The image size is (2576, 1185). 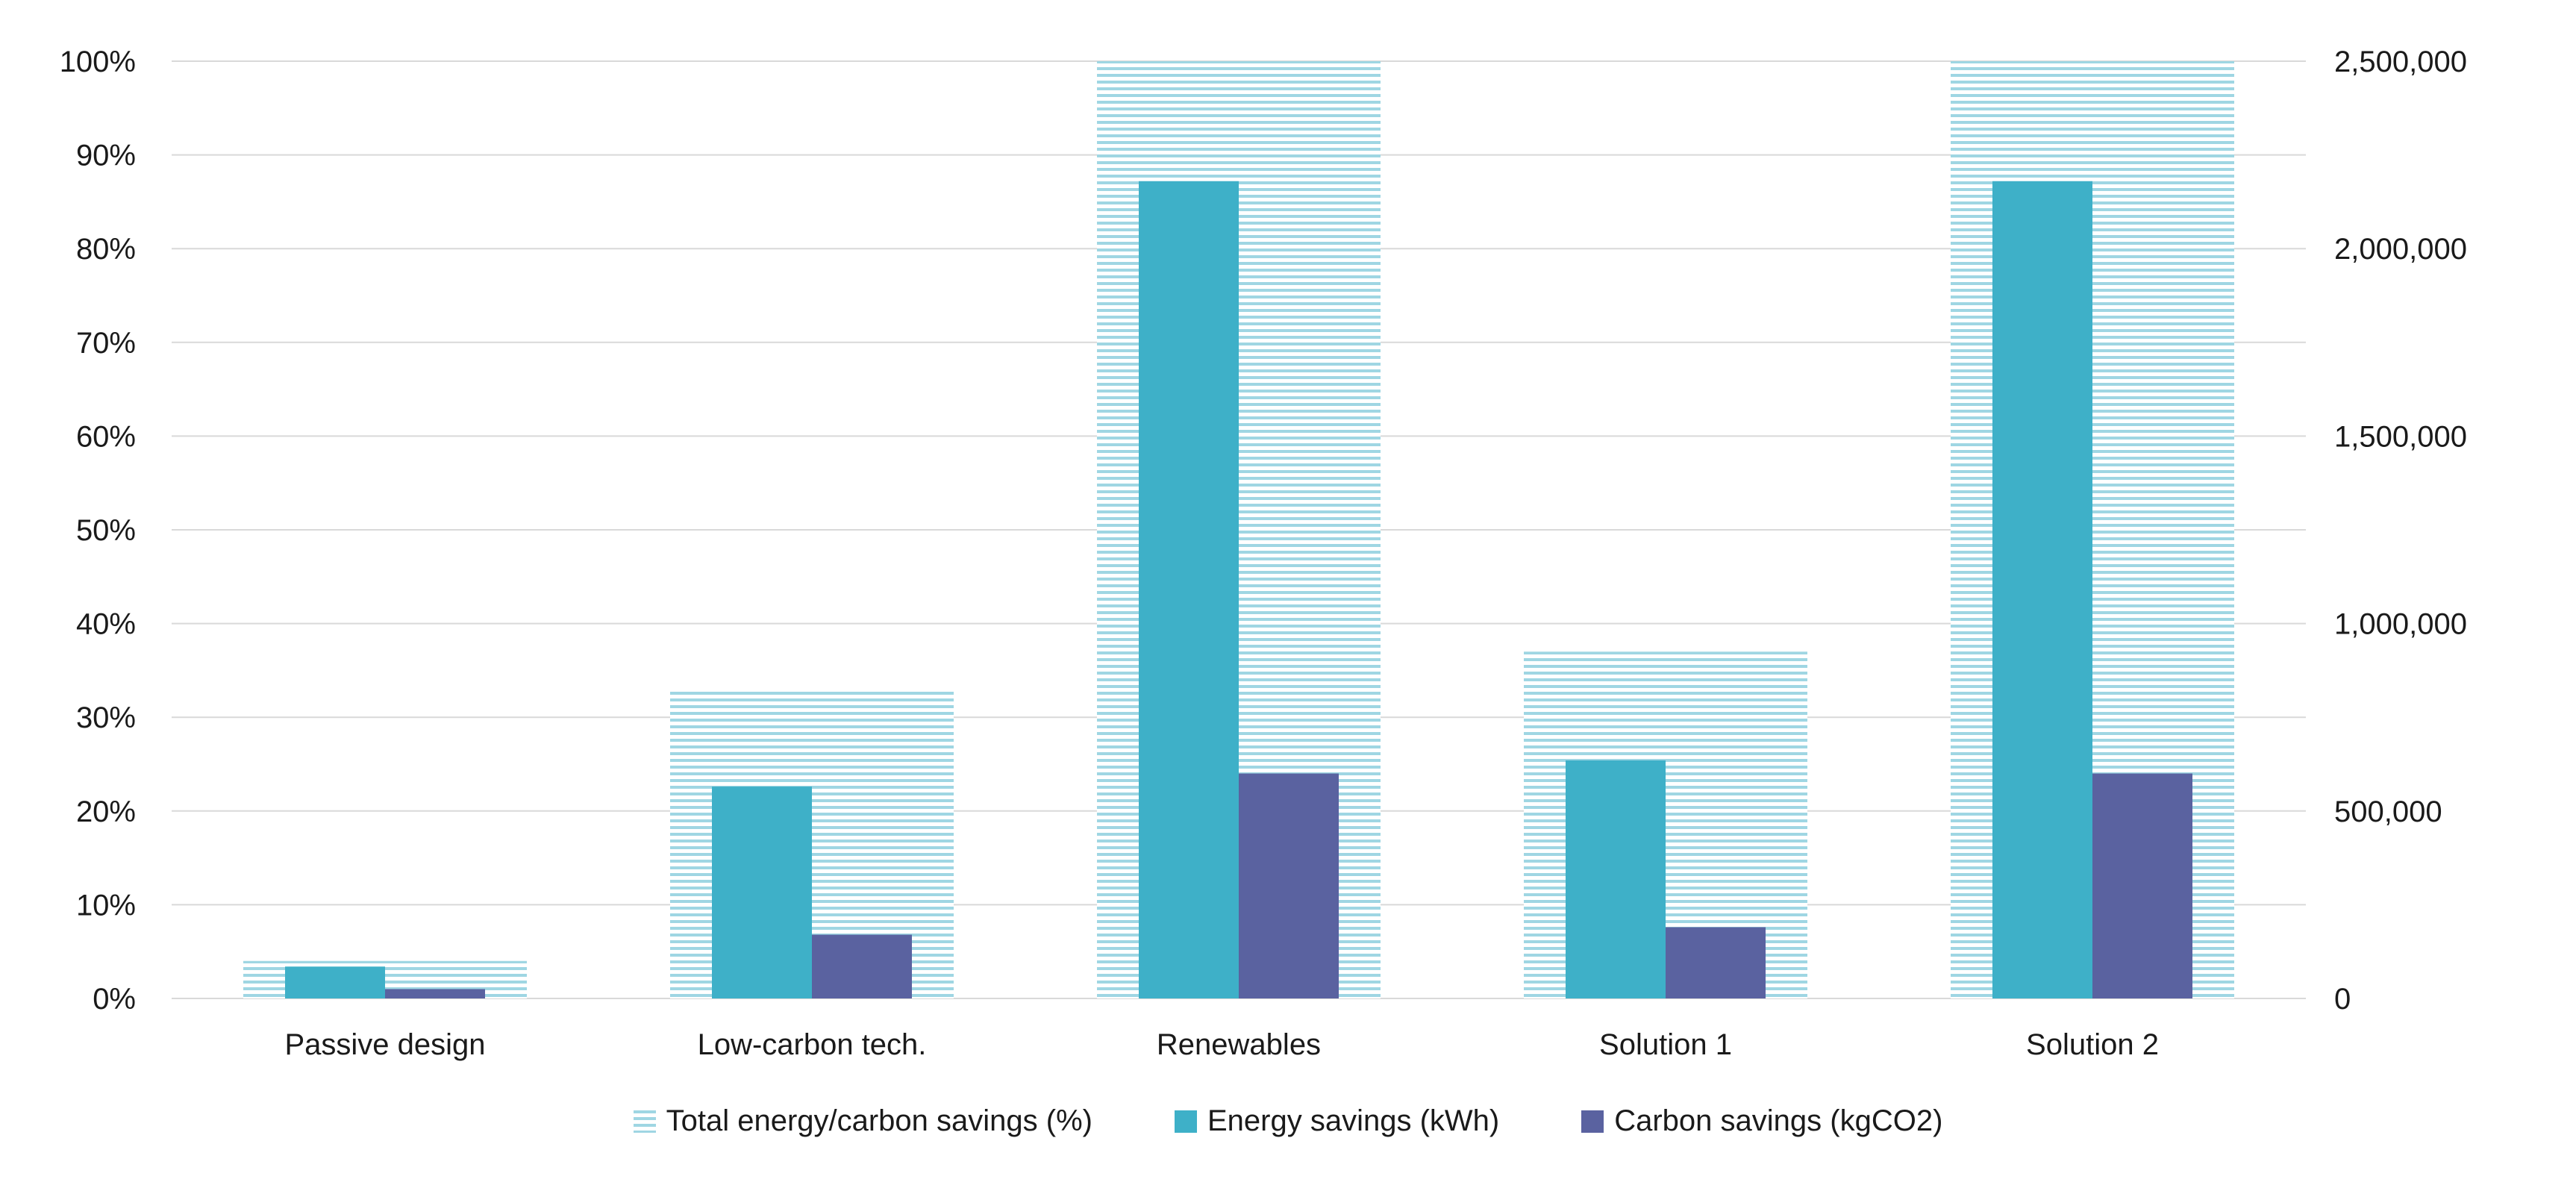 What do you see at coordinates (106, 811) in the screenshot?
I see `left-tick-label: 20%` at bounding box center [106, 811].